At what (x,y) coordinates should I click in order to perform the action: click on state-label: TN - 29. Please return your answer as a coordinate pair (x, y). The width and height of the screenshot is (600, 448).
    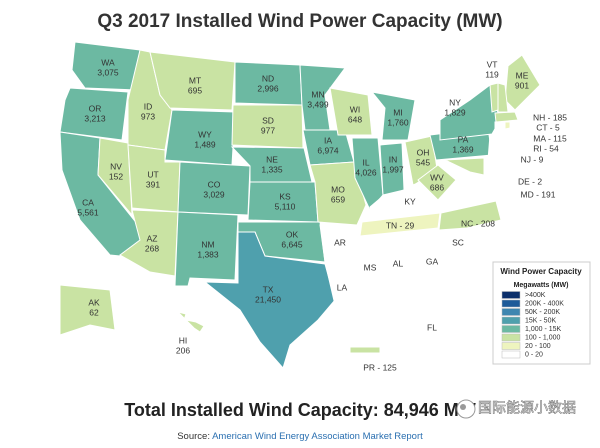
    Looking at the image, I should click on (400, 225).